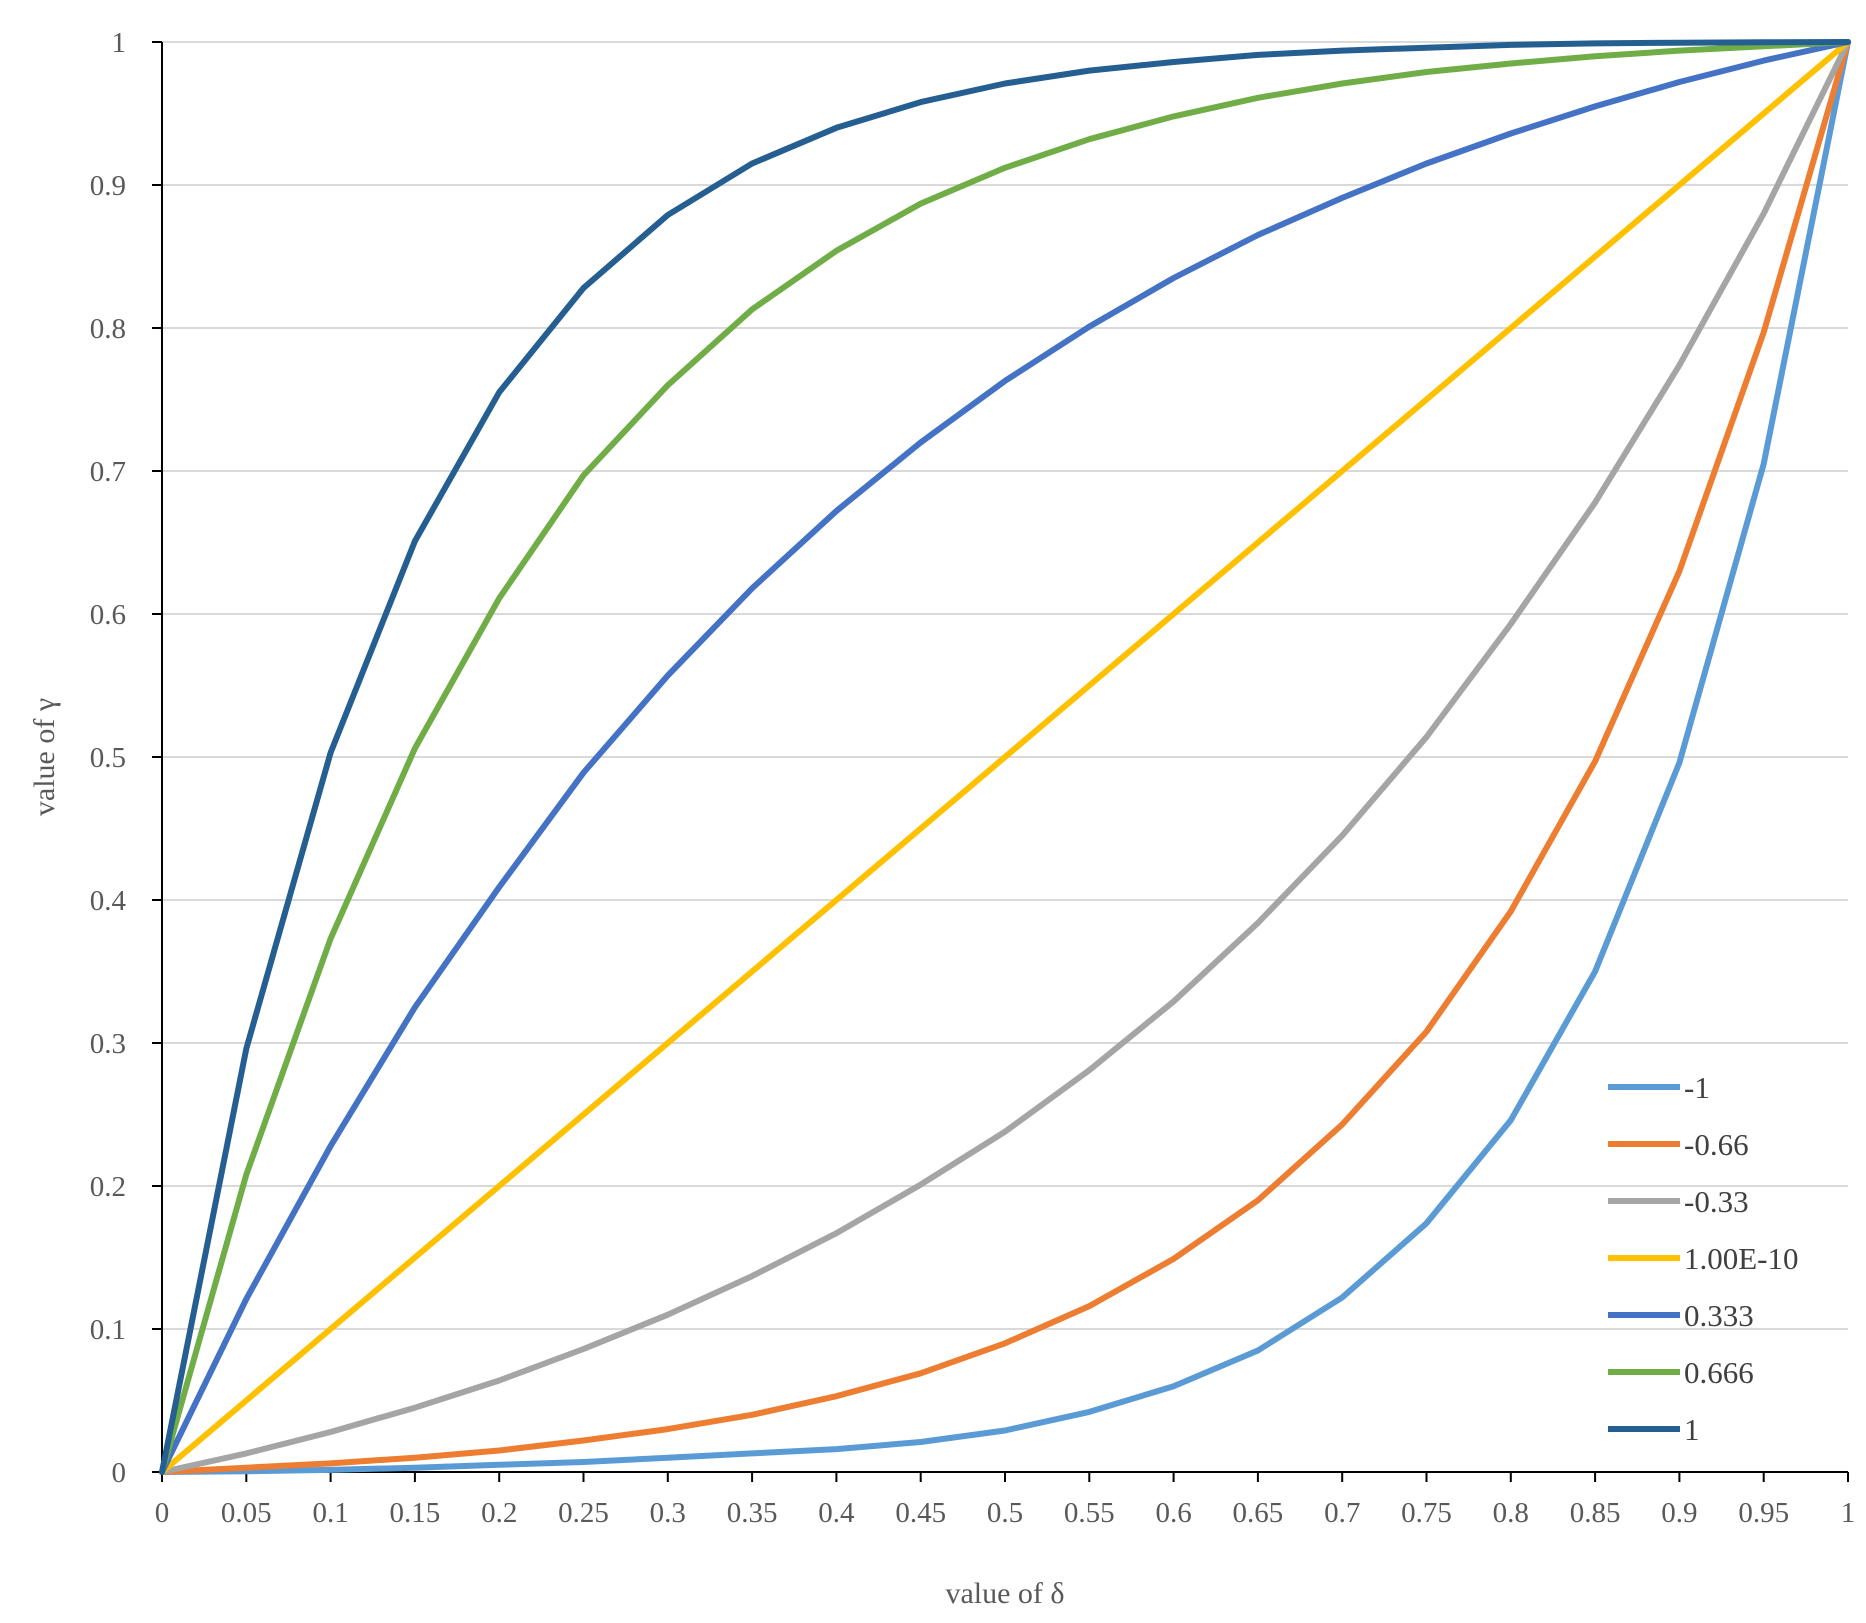 This screenshot has height=1623, width=1866. I want to click on legend-label: 1, so click(1692, 1429).